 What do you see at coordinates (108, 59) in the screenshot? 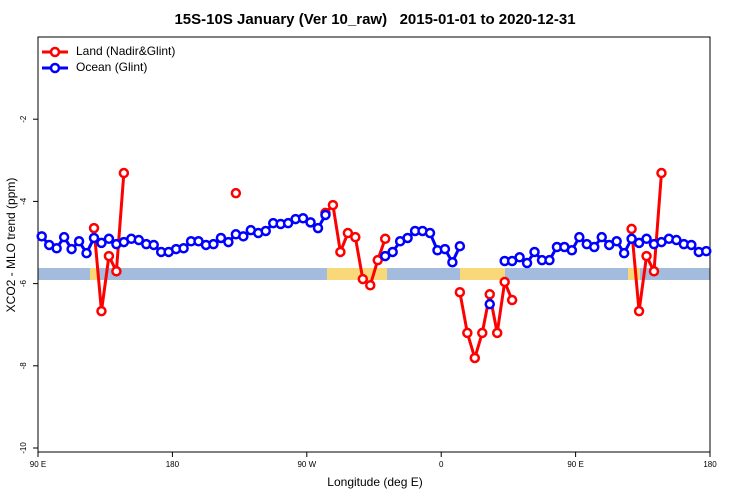
I see `legend: Land (Nadir&Glint) Ocean (Glint)` at bounding box center [108, 59].